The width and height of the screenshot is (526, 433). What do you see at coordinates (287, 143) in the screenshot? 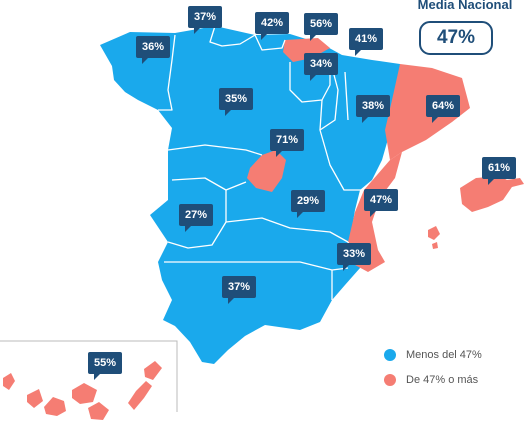
I see `region-badge-madrid: 71%` at bounding box center [287, 143].